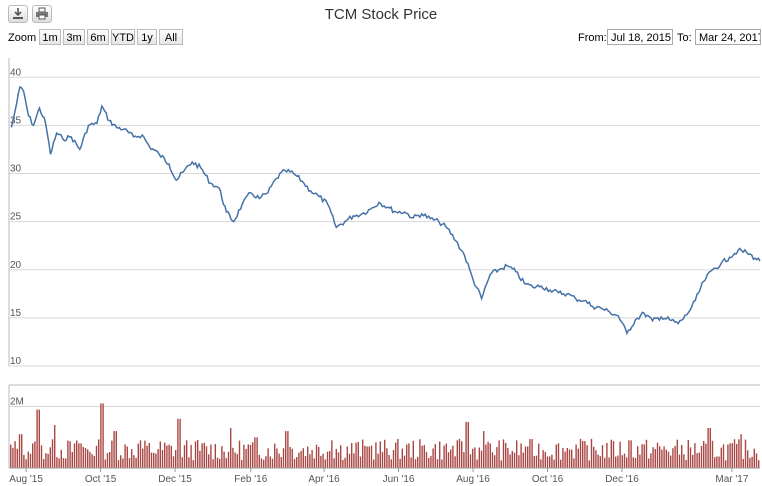 Image resolution: width=762 pixels, height=486 pixels. What do you see at coordinates (731, 479) in the screenshot?
I see `x-tick-label: Mar '17` at bounding box center [731, 479].